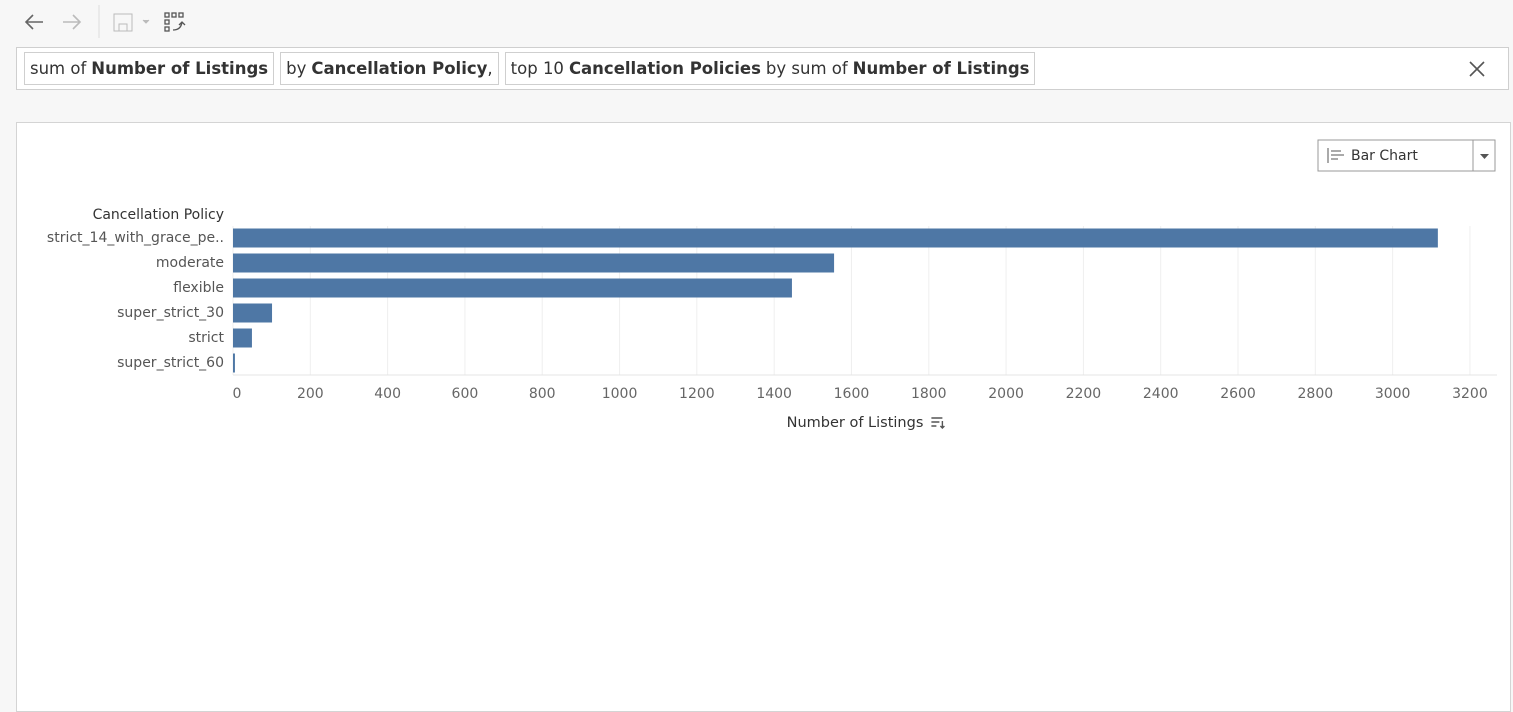 The height and width of the screenshot is (712, 1513). I want to click on save-button, so click(131, 22).